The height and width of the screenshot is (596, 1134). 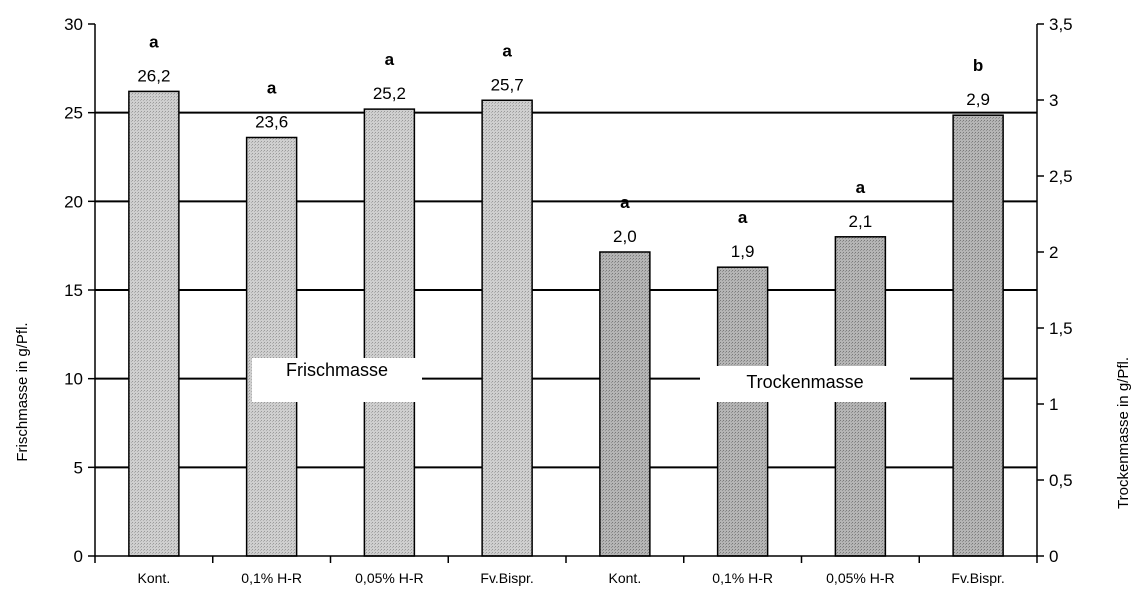 I want to click on right-tick-label: 3, so click(x=1053, y=100).